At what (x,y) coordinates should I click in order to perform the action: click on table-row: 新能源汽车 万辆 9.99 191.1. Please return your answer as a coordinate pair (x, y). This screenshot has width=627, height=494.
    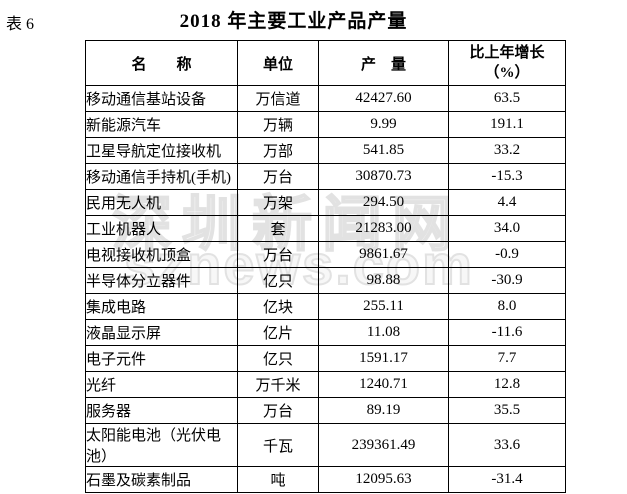
    Looking at the image, I should click on (325, 124).